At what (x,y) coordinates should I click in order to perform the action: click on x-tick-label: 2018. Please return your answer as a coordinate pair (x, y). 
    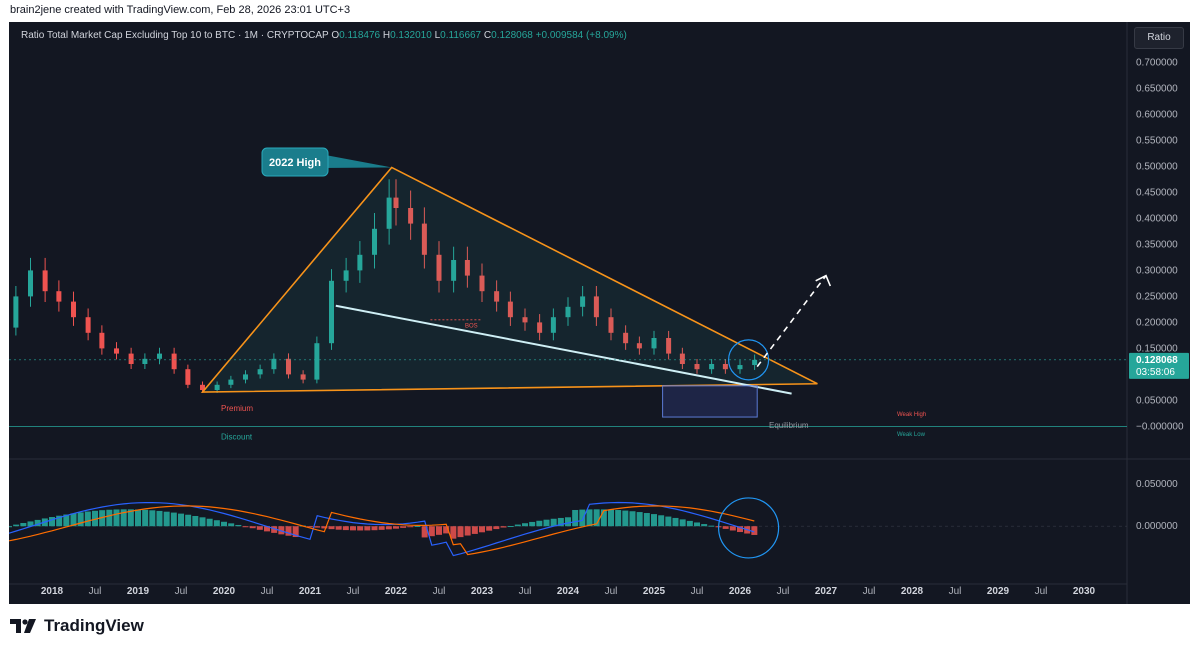
    Looking at the image, I should click on (52, 591).